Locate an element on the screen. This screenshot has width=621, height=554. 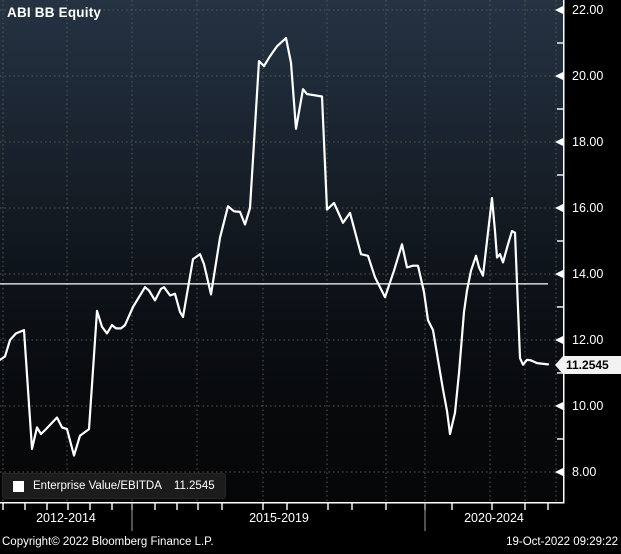
y-axis-label: 22.00 is located at coordinates (588, 9).